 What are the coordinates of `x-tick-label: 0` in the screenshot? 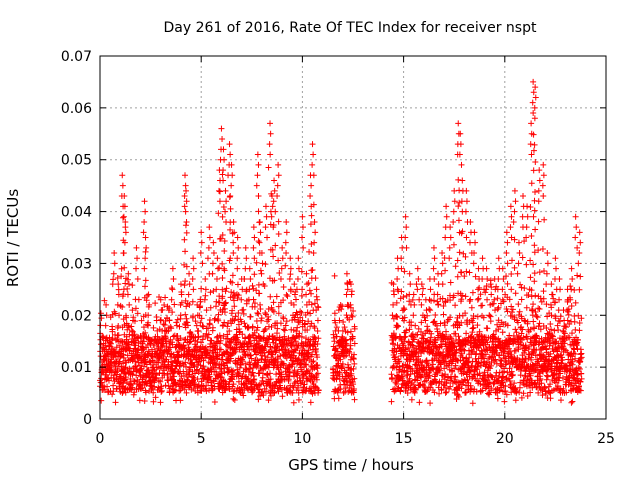 It's located at (100, 439).